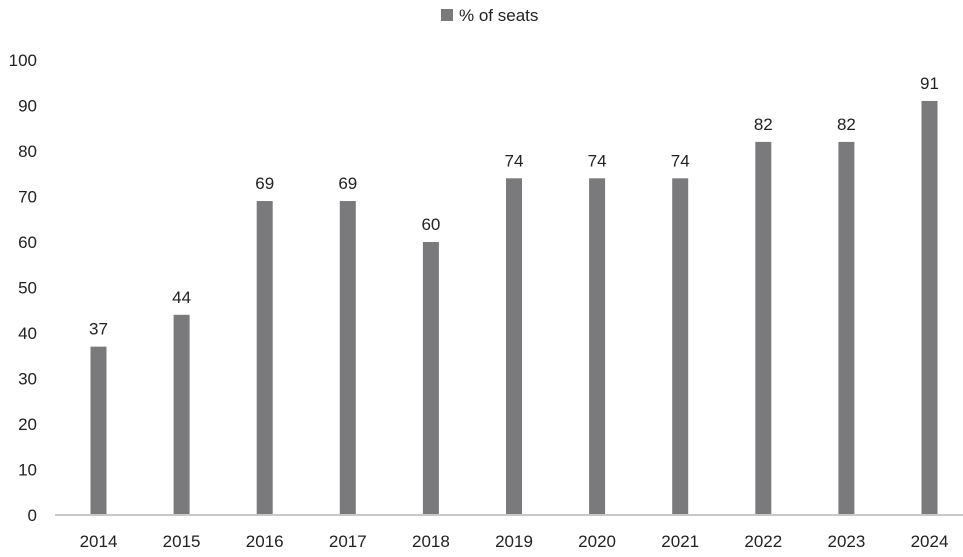  What do you see at coordinates (846, 541) in the screenshot?
I see `x-tick-label: 2023` at bounding box center [846, 541].